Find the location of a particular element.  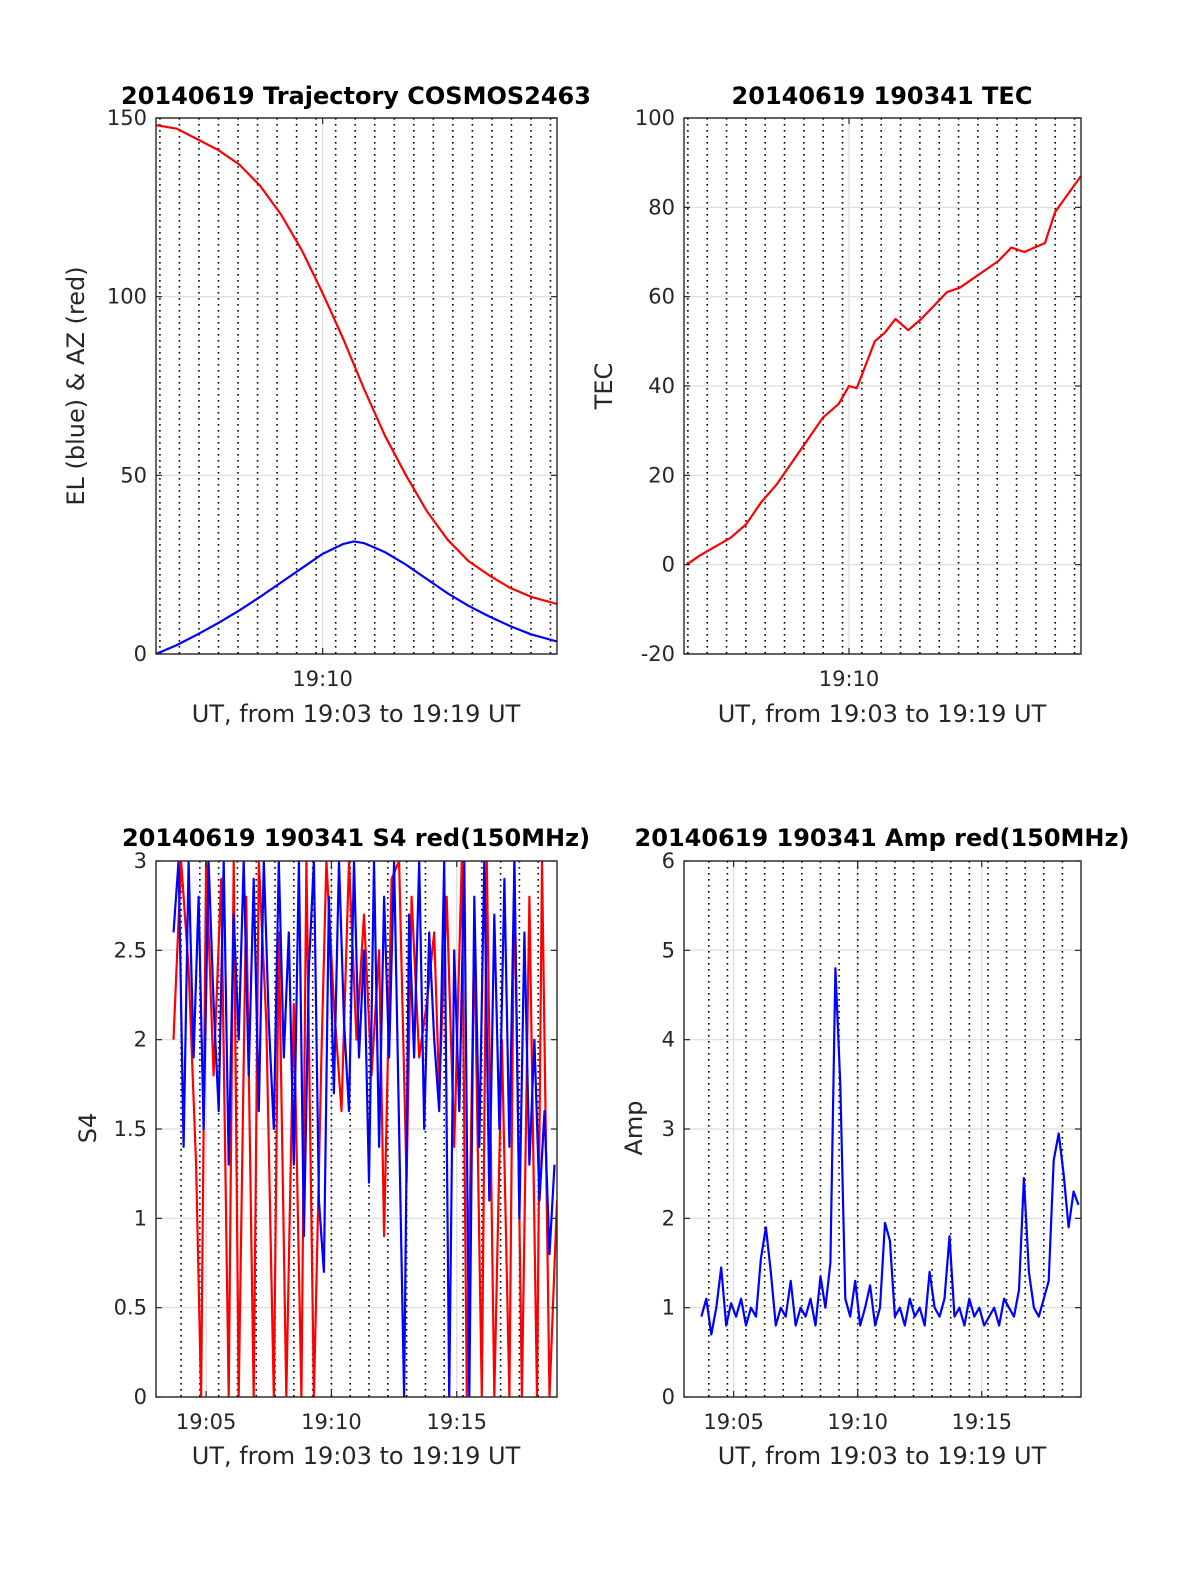

s4-y-tick-label: 1 is located at coordinates (140, 1218).